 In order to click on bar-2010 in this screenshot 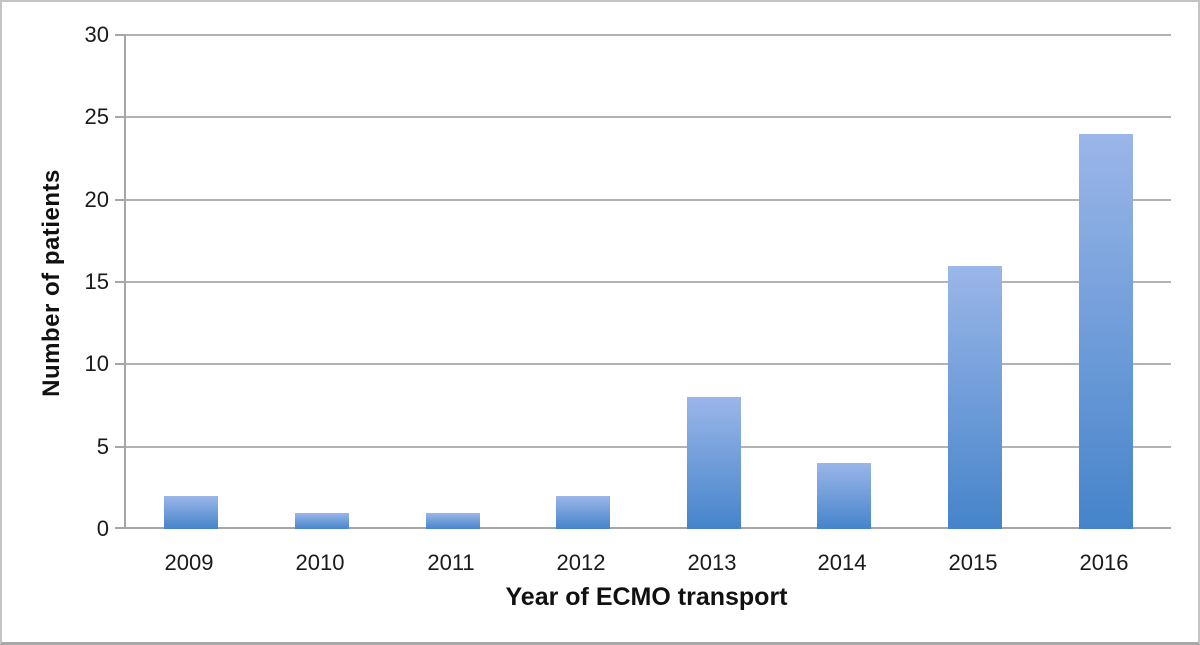, I will do `click(322, 521)`.